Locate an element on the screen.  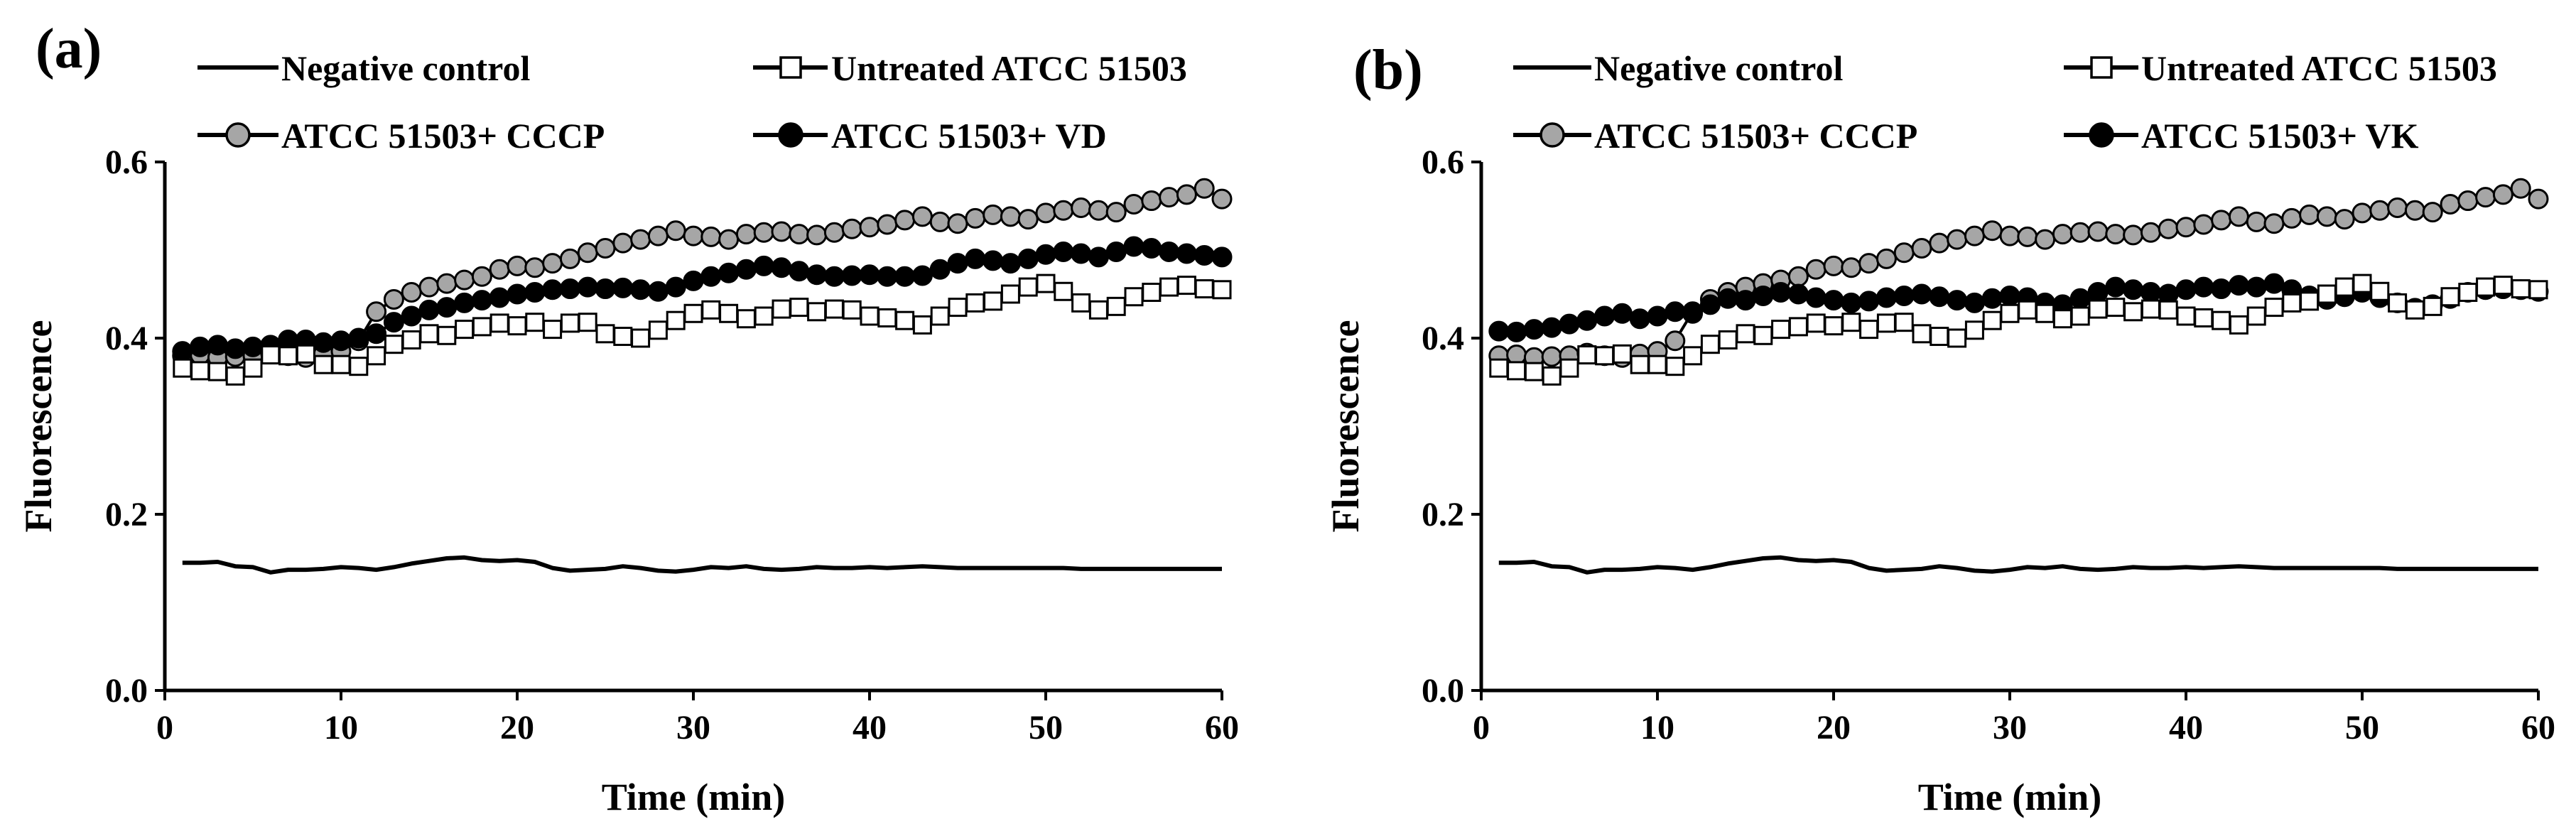
panel-b-legend-negative-control: Negative control is located at coordinates (1678, 68).